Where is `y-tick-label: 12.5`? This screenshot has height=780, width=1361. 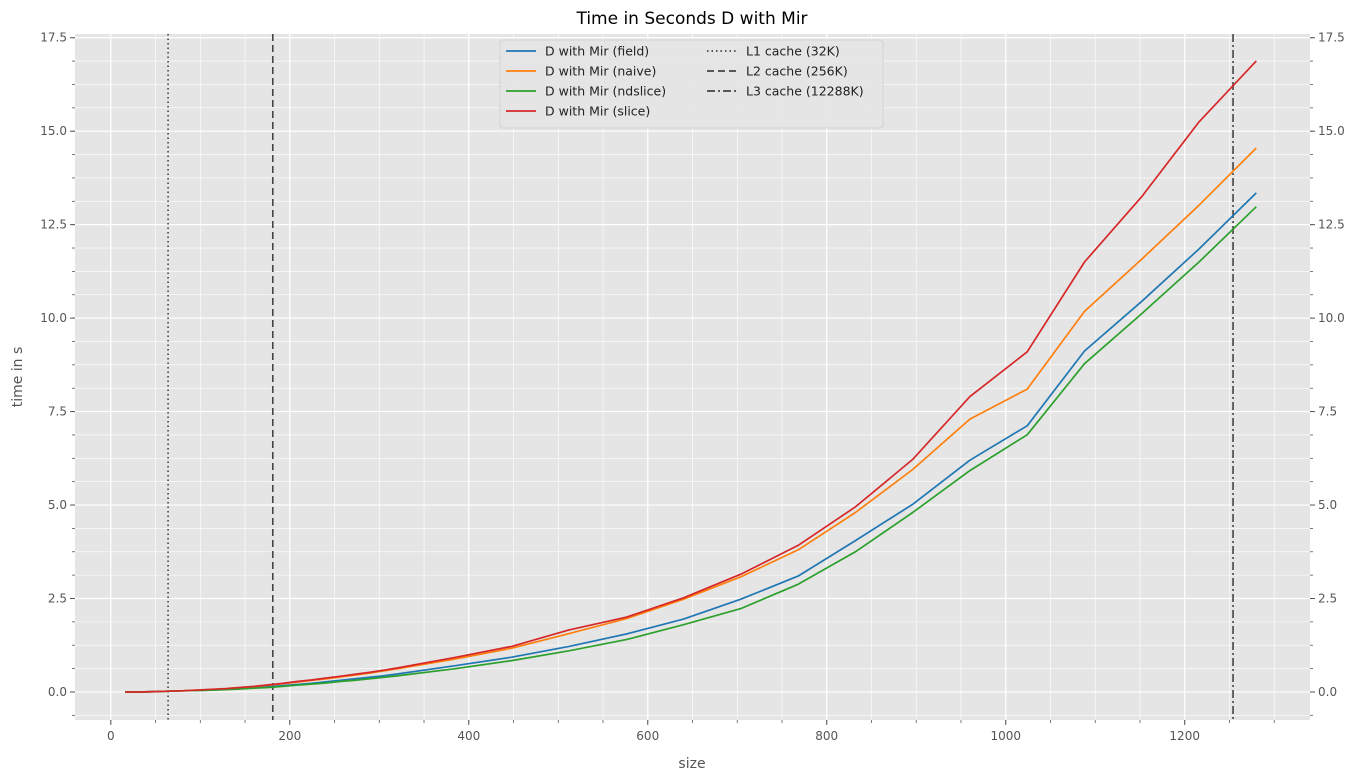 y-tick-label: 12.5 is located at coordinates (53, 225).